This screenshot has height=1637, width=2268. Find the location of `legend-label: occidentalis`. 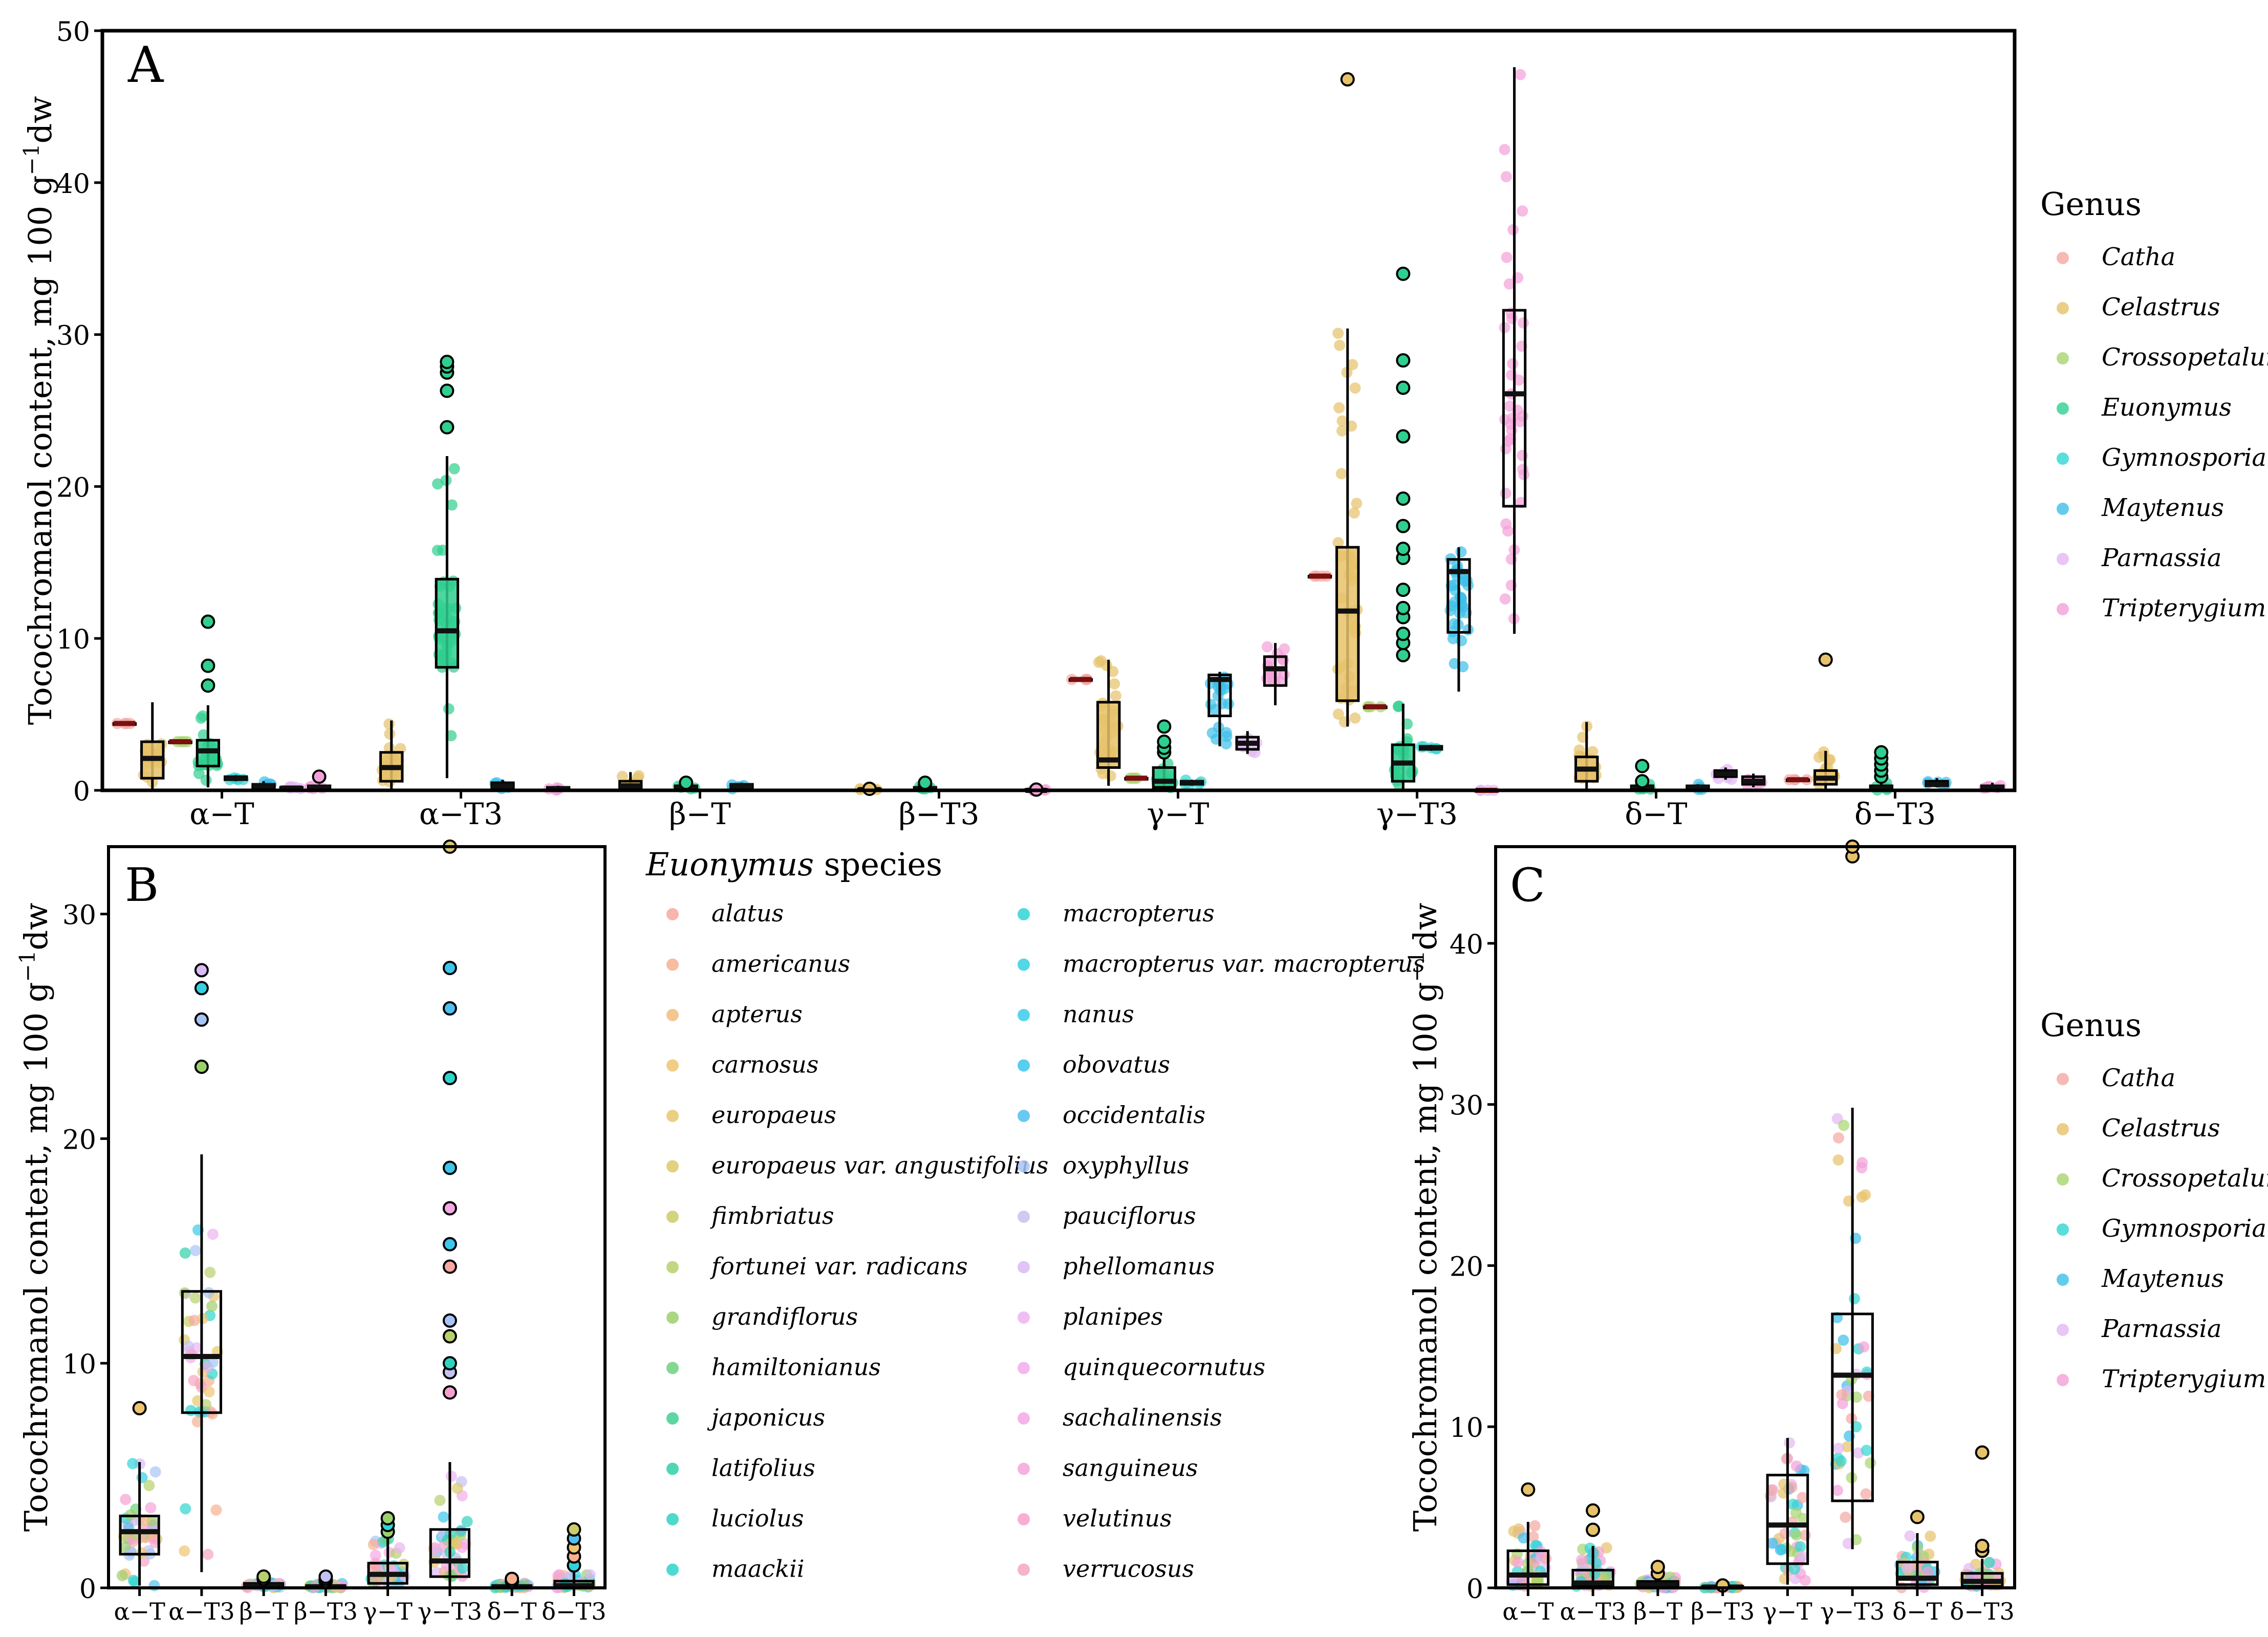

legend-label: occidentalis is located at coordinates (1134, 1115).